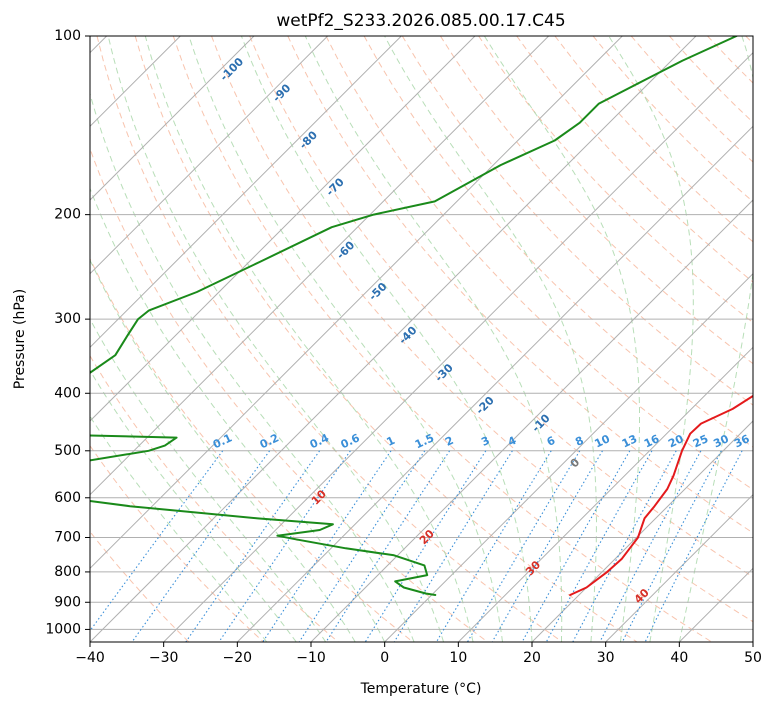 The width and height of the screenshot is (775, 708). Describe the element at coordinates (67, 572) in the screenshot. I see `y-tick-label: 800` at that location.